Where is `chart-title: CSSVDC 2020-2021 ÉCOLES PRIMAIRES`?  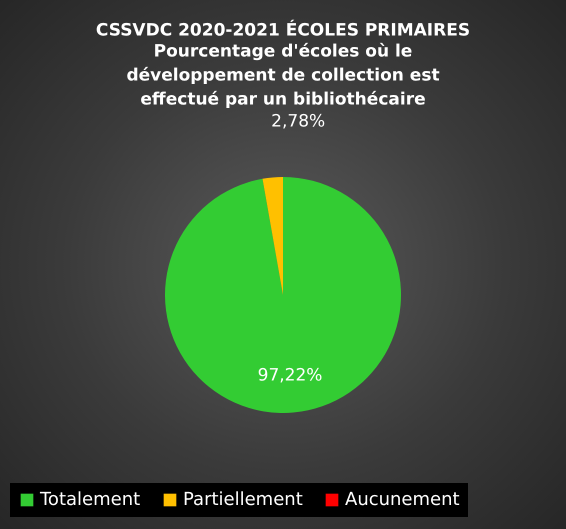 chart-title: CSSVDC 2020-2021 ÉCOLES PRIMAIRES is located at coordinates (283, 30).